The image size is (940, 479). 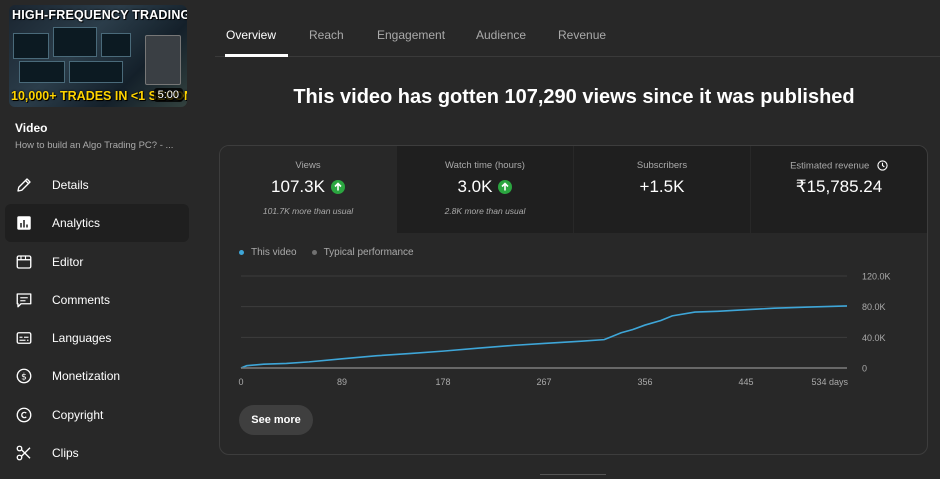 What do you see at coordinates (662, 165) in the screenshot?
I see `metric-label: Subscribers` at bounding box center [662, 165].